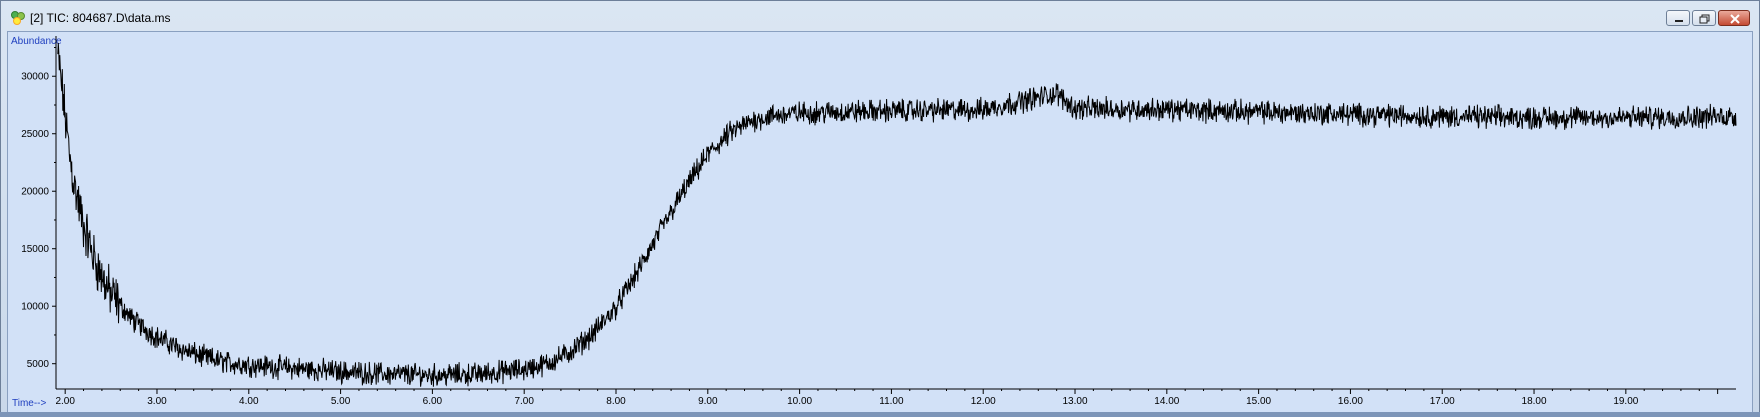 The height and width of the screenshot is (417, 1760). What do you see at coordinates (65, 401) in the screenshot?
I see `x-tick-label: 2.00` at bounding box center [65, 401].